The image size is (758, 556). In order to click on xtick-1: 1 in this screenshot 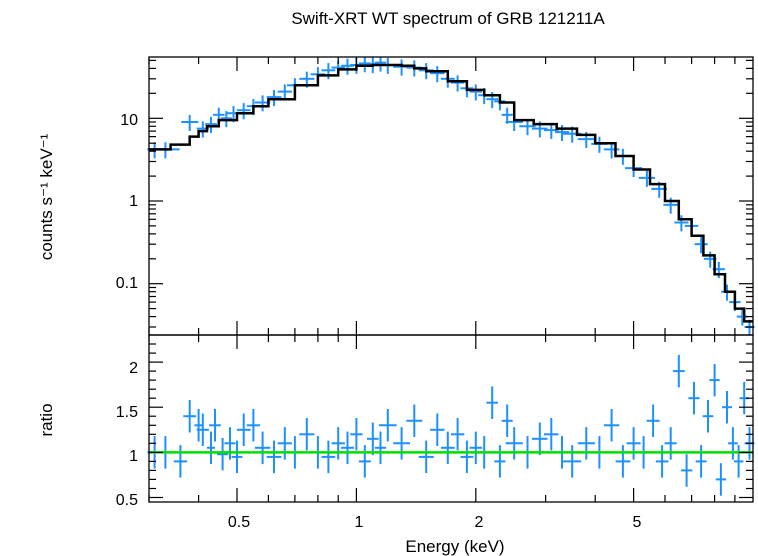, I will do `click(359, 522)`.